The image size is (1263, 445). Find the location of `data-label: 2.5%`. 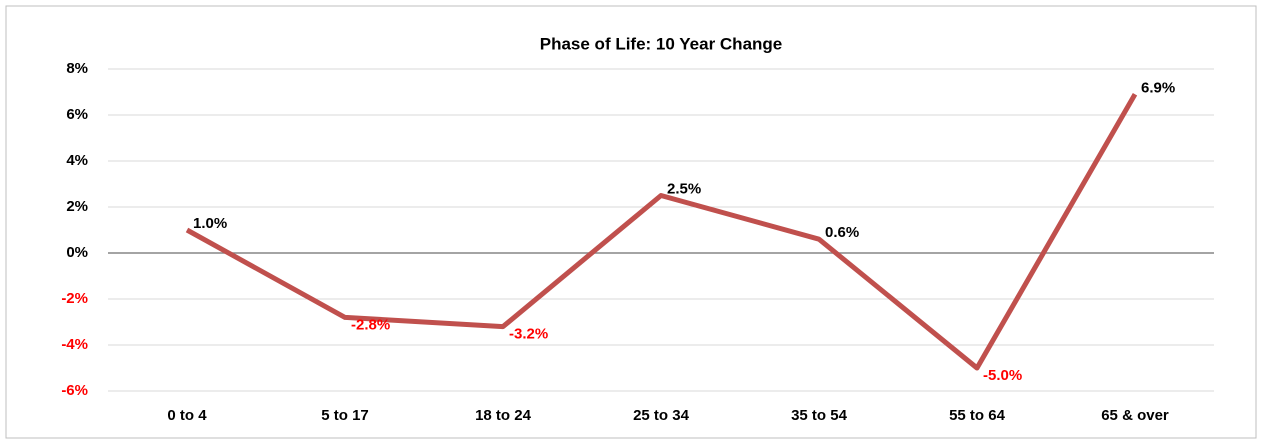

data-label: 2.5% is located at coordinates (684, 188).